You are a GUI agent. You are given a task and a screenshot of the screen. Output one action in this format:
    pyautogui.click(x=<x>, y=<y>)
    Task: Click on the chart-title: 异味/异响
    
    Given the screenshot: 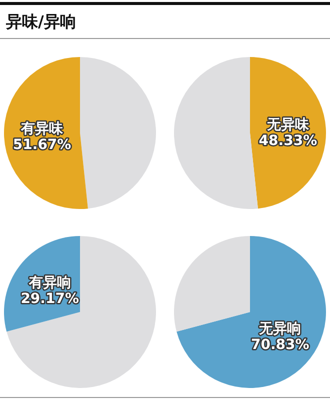 What is the action you would take?
    pyautogui.click(x=40, y=21)
    